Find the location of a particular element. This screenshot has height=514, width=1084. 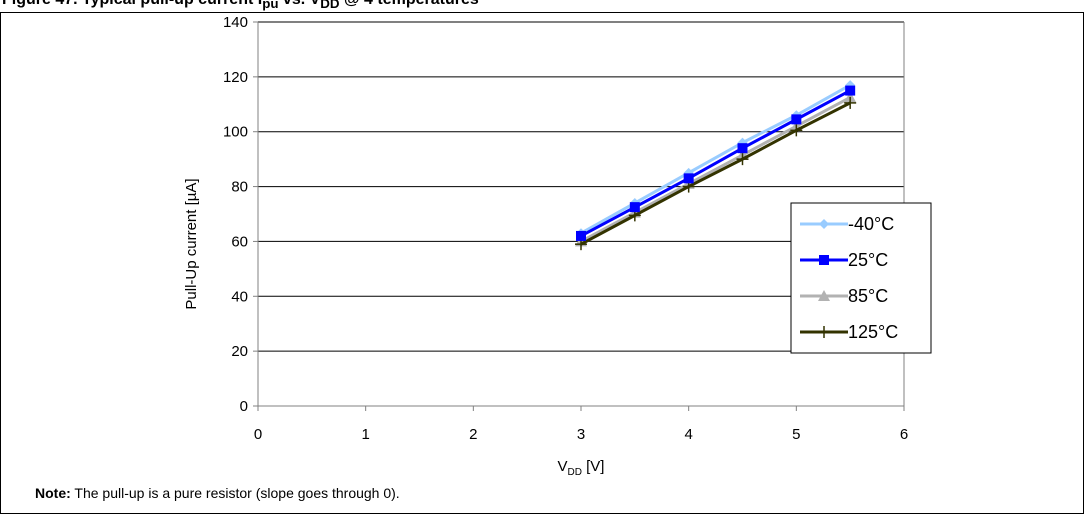

figure-title-sub2: DD is located at coordinates (330, 6).